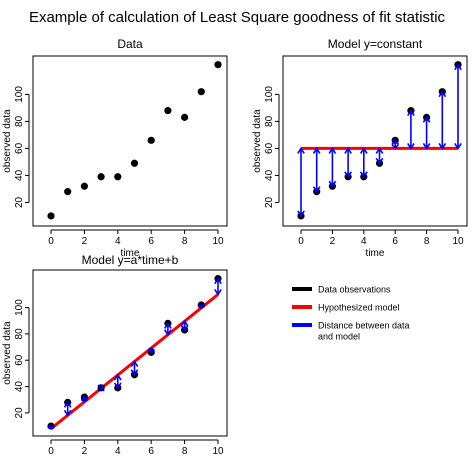  Describe the element at coordinates (364, 241) in the screenshot. I see `x-tick-label: 4` at that location.